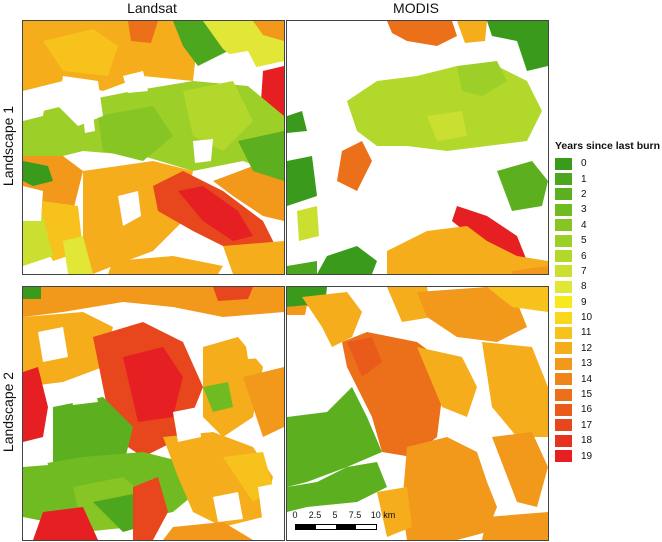 The image size is (662, 542). Describe the element at coordinates (383, 515) in the screenshot. I see `scale-tick-label: 10 km` at that location.